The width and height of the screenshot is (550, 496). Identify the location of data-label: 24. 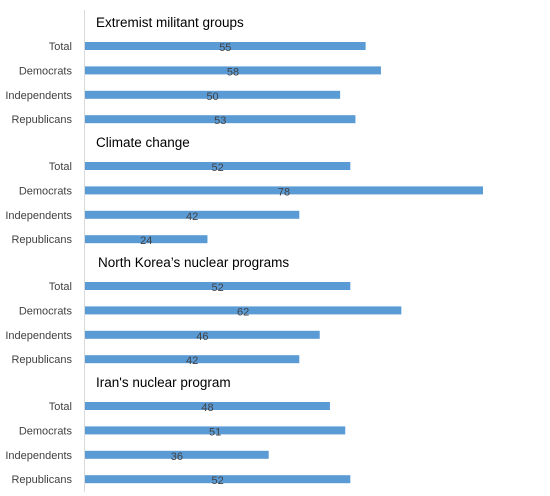
(146, 241).